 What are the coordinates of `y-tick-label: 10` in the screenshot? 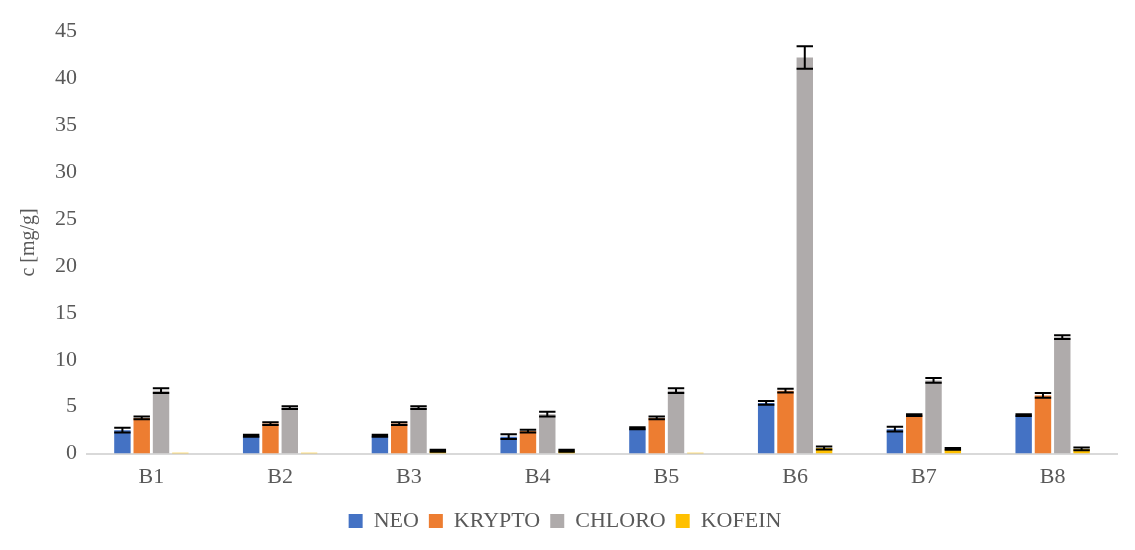 It's located at (66, 358).